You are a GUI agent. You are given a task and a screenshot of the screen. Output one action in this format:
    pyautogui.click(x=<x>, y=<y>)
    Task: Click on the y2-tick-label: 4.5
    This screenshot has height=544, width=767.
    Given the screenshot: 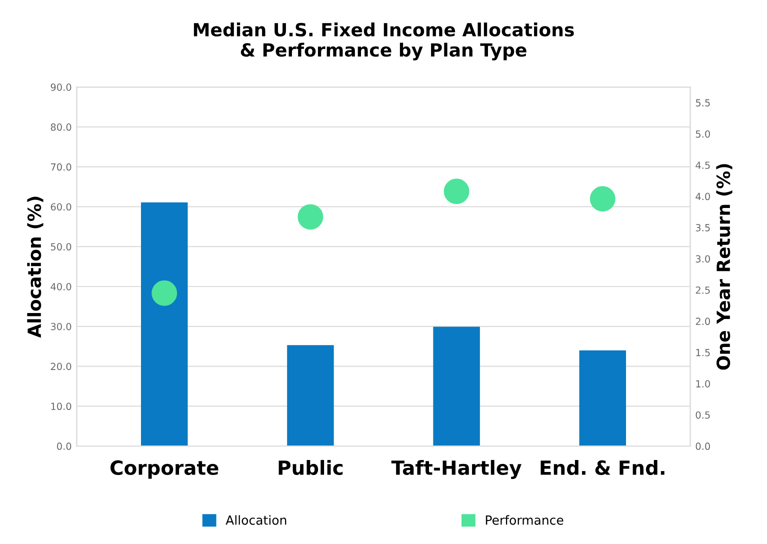 What is the action you would take?
    pyautogui.click(x=703, y=165)
    